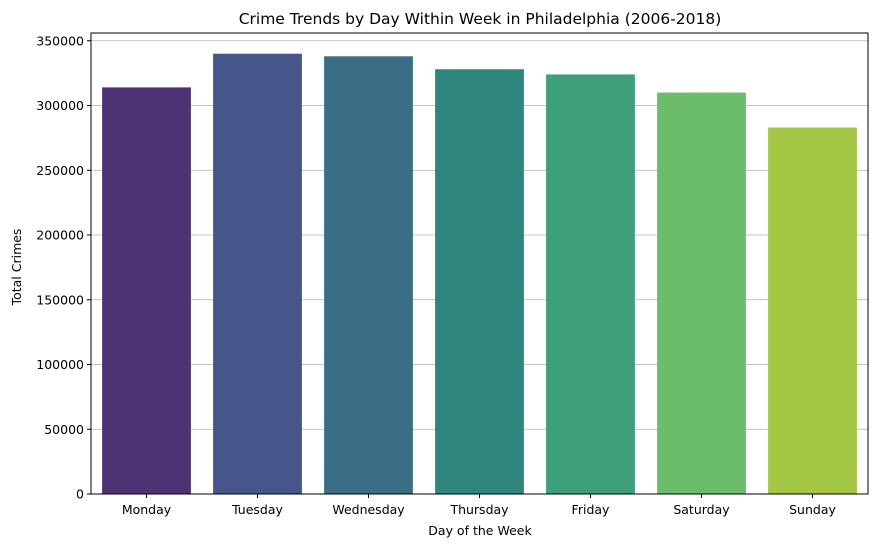 The height and width of the screenshot is (551, 876). Describe the element at coordinates (257, 509) in the screenshot. I see `x-tick-label: Tuesday` at that location.